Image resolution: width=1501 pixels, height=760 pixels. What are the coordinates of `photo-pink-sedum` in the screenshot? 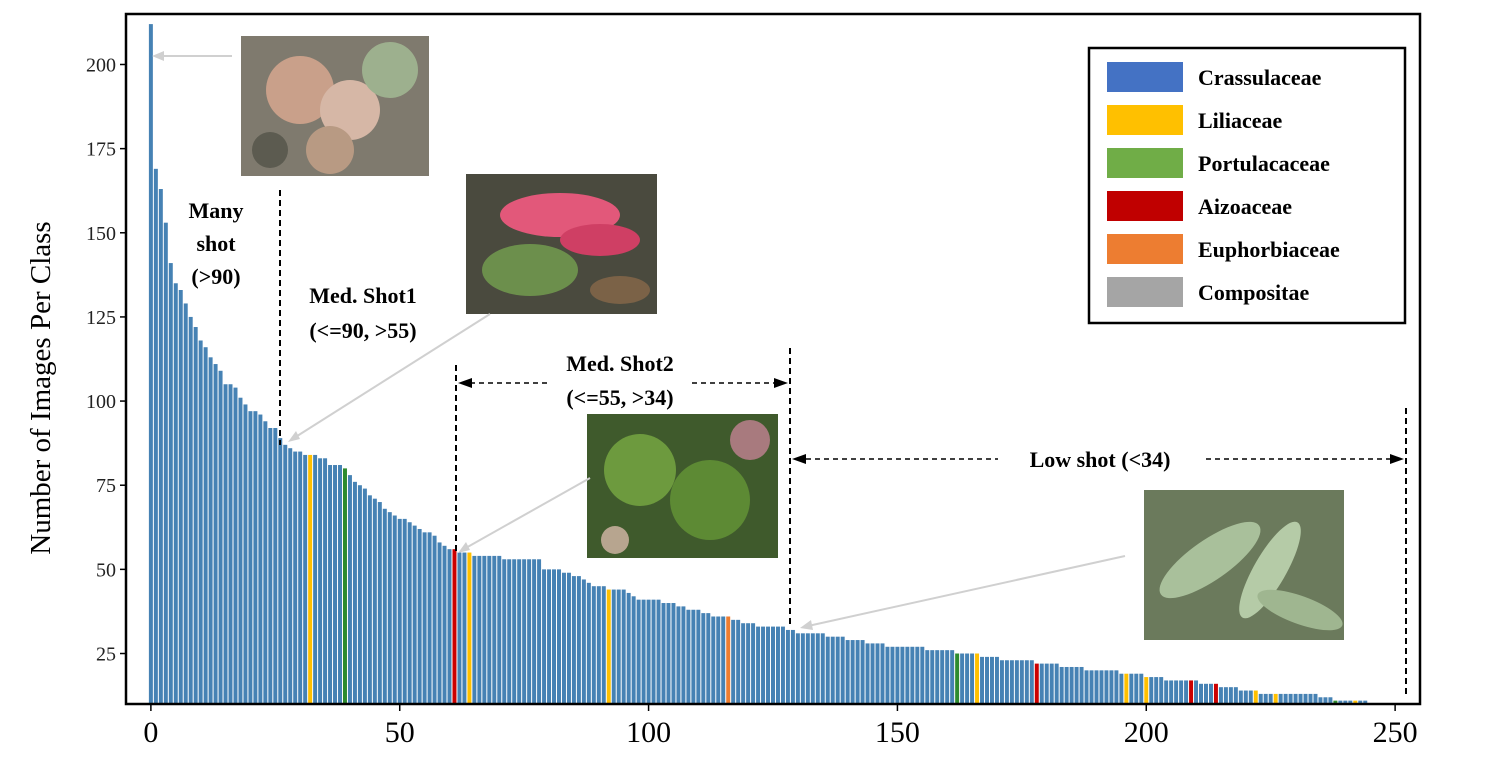 It's located at (561, 244).